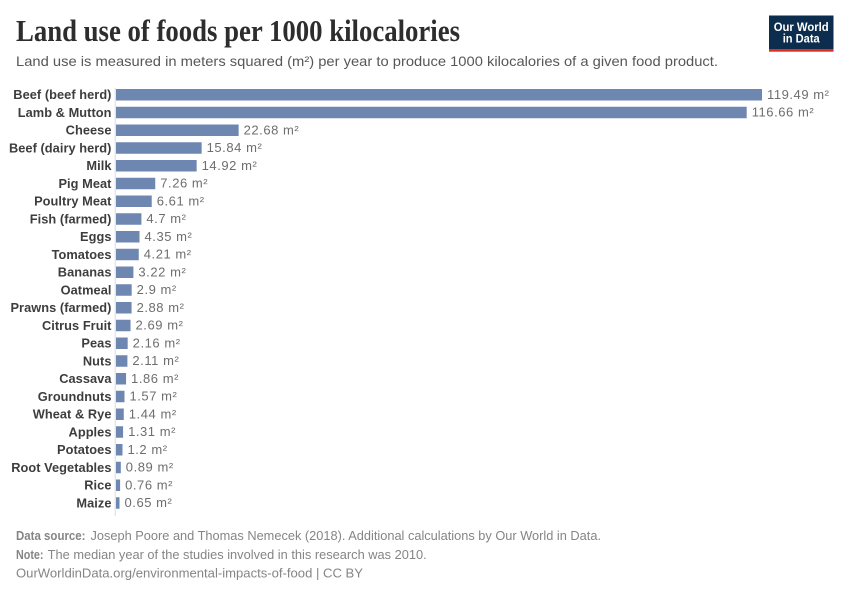 This screenshot has width=850, height=600. Describe the element at coordinates (60, 147) in the screenshot. I see `svg-text: Beef (dairy herd)` at that location.